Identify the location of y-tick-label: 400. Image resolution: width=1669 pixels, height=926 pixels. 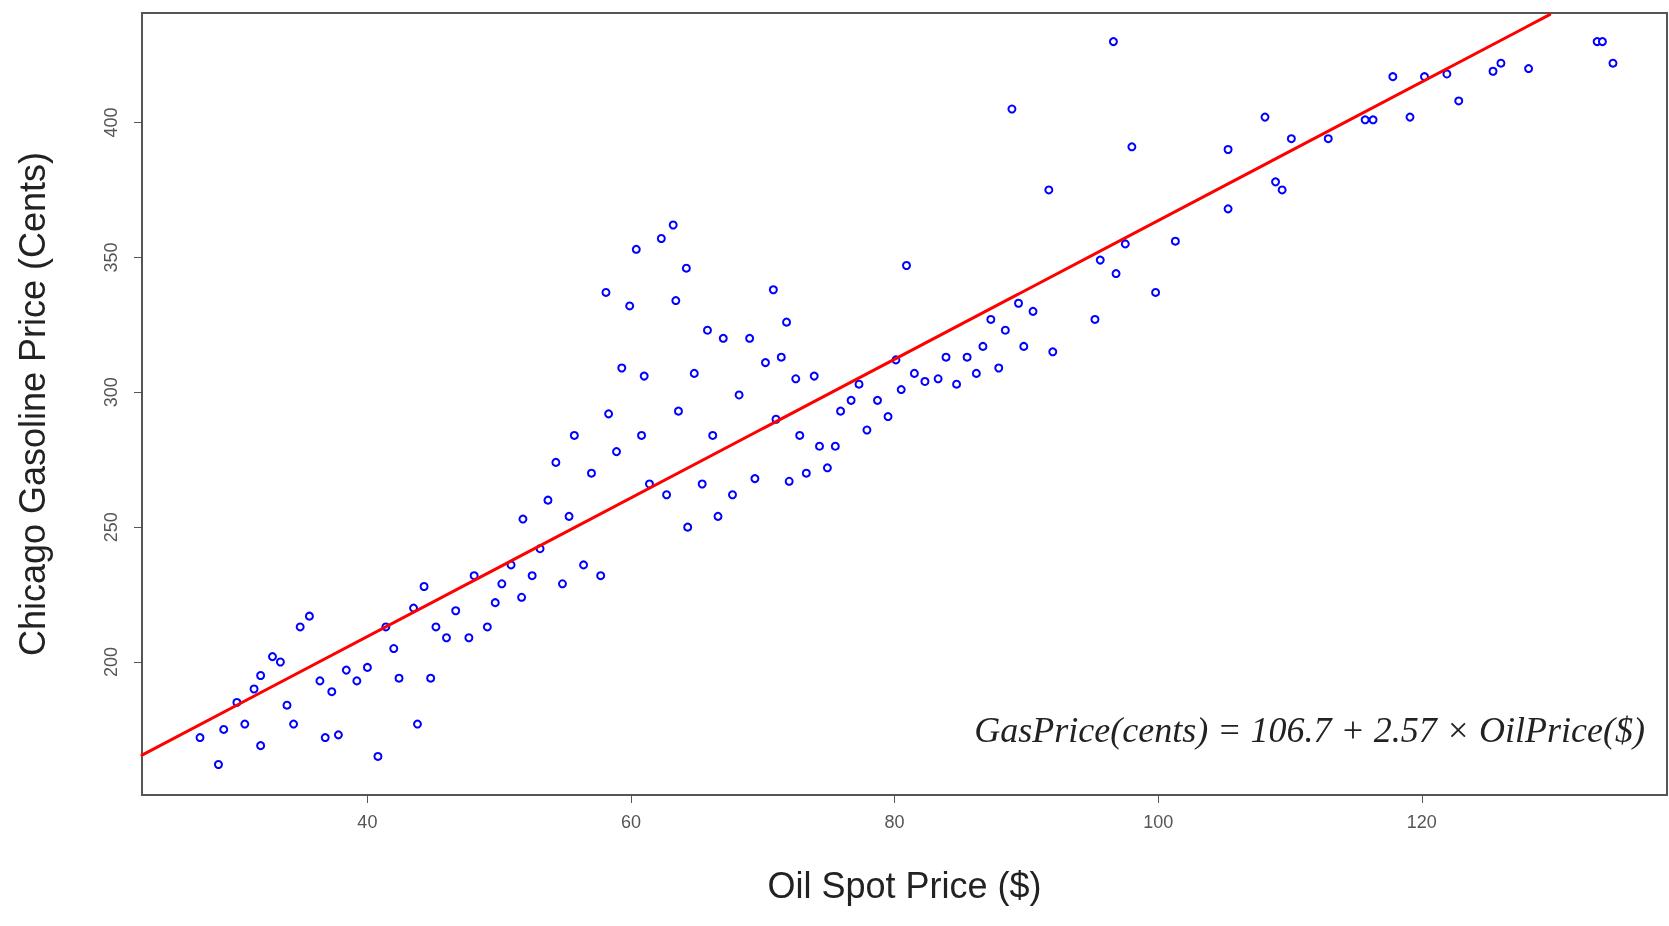
(111, 122).